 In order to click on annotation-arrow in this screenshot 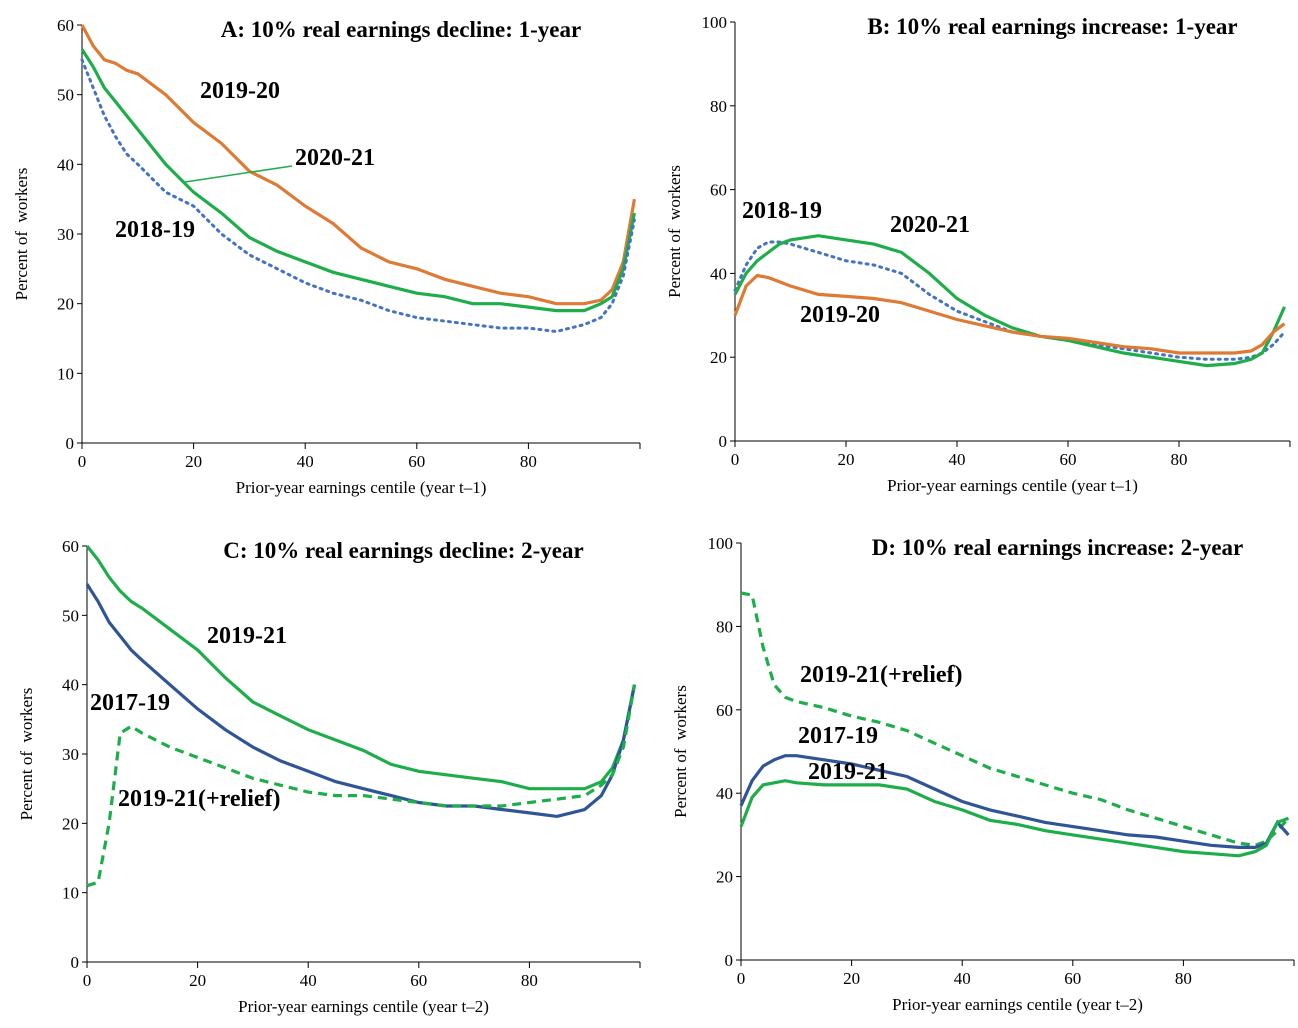, I will do `click(238, 174)`.